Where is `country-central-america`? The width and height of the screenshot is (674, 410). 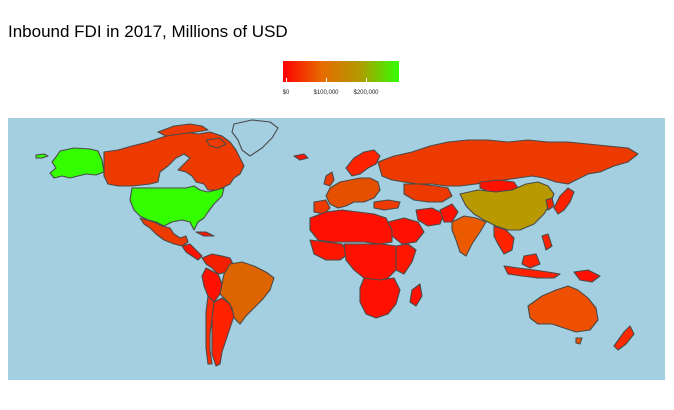
country-central-america is located at coordinates (192, 252).